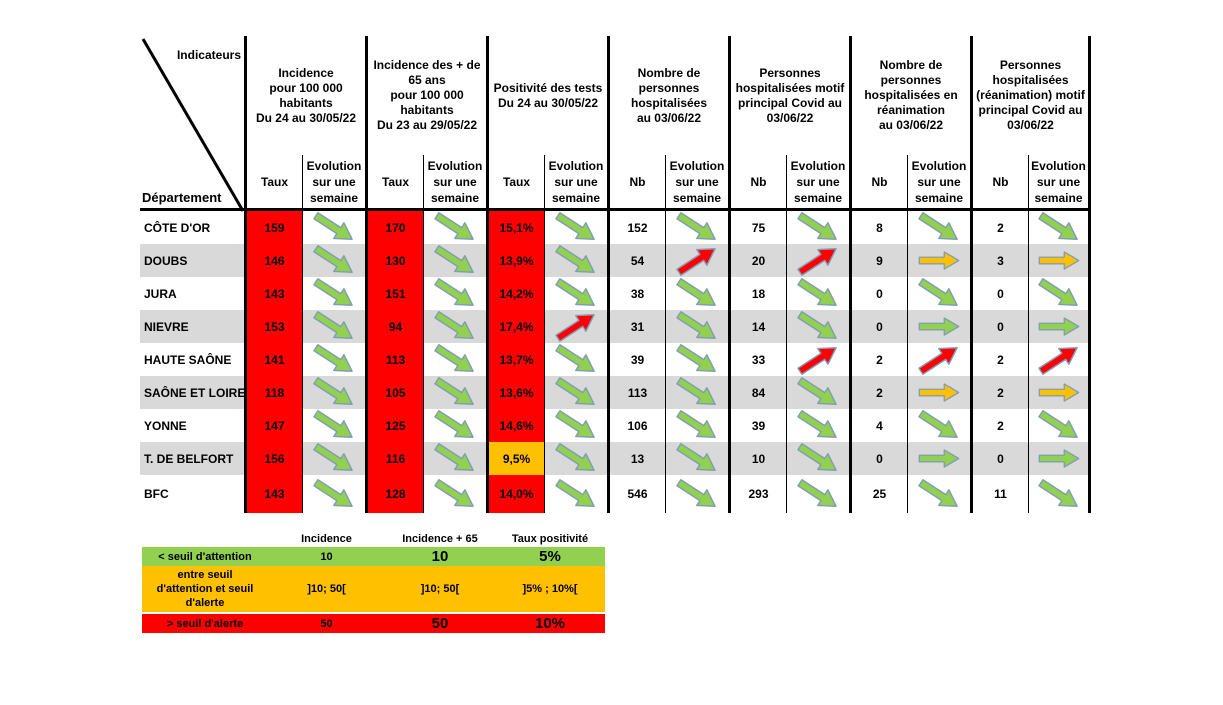 This screenshot has width=1223, height=705. I want to click on row-label: HAUTE SAÔNE, so click(192, 359).